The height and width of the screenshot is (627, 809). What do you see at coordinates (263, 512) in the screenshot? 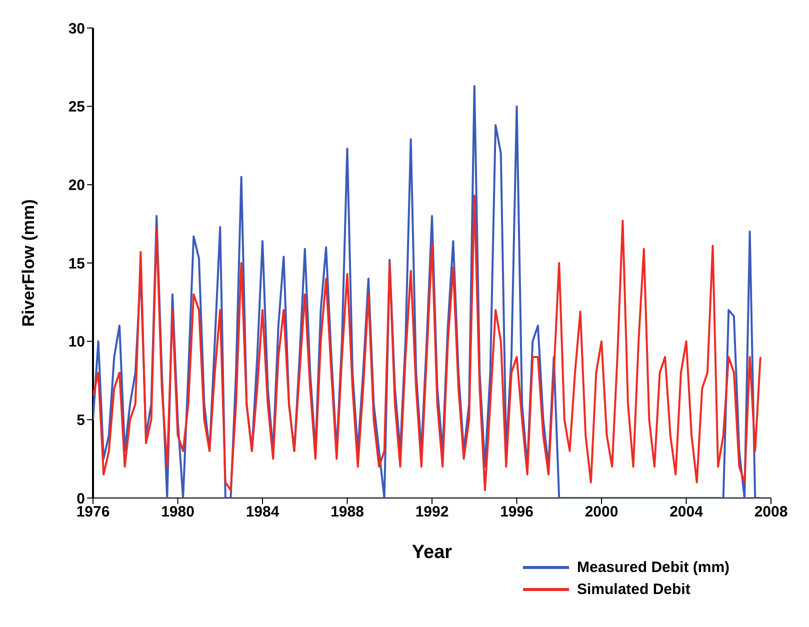
I see `x-tick-label: 1984` at bounding box center [263, 512].